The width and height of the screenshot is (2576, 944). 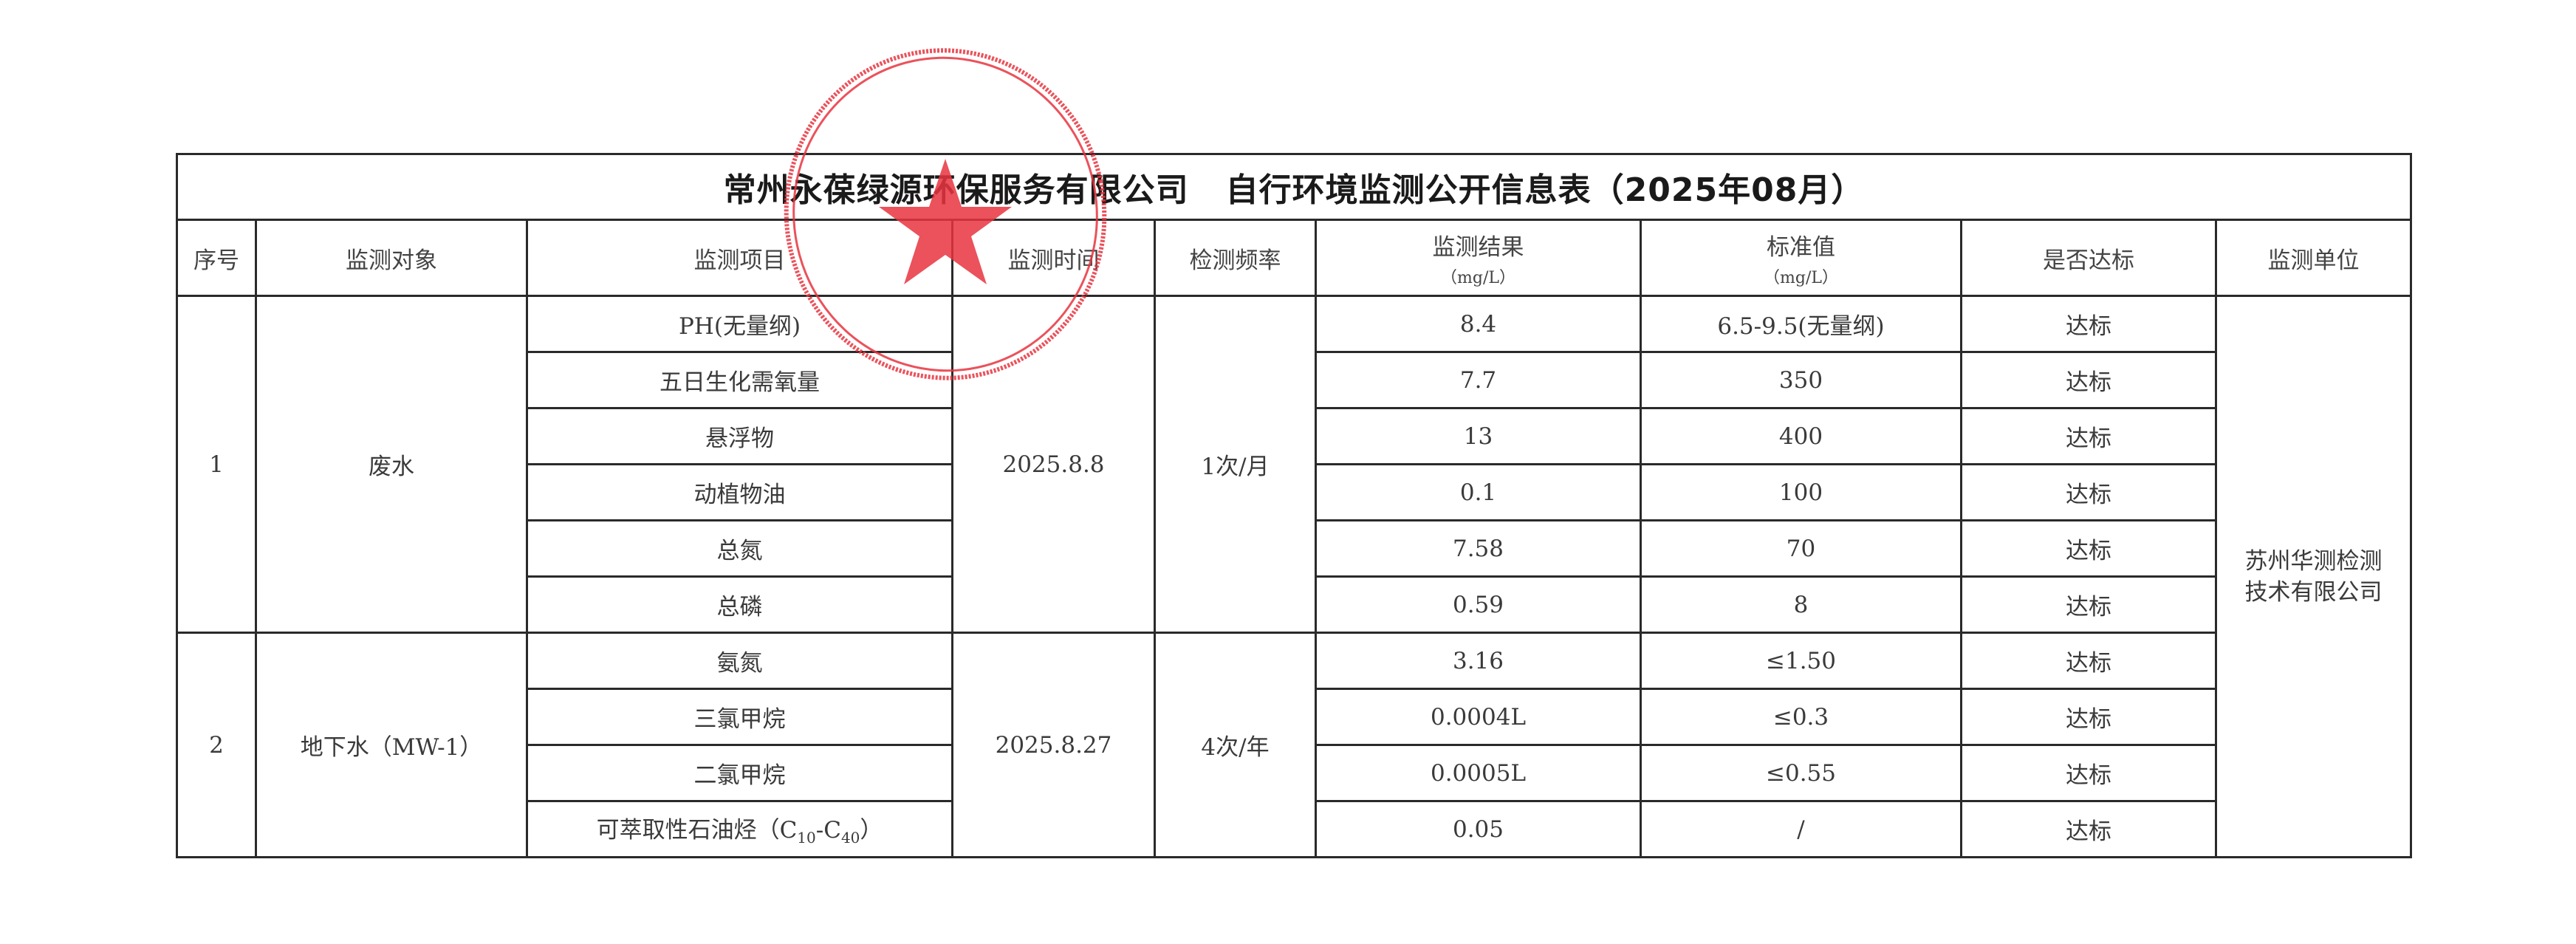 I want to click on page-title: 常州永葆绿源环保服务有限公司 自行环境监测公开信息表（2025年08月）, so click(x=1294, y=187).